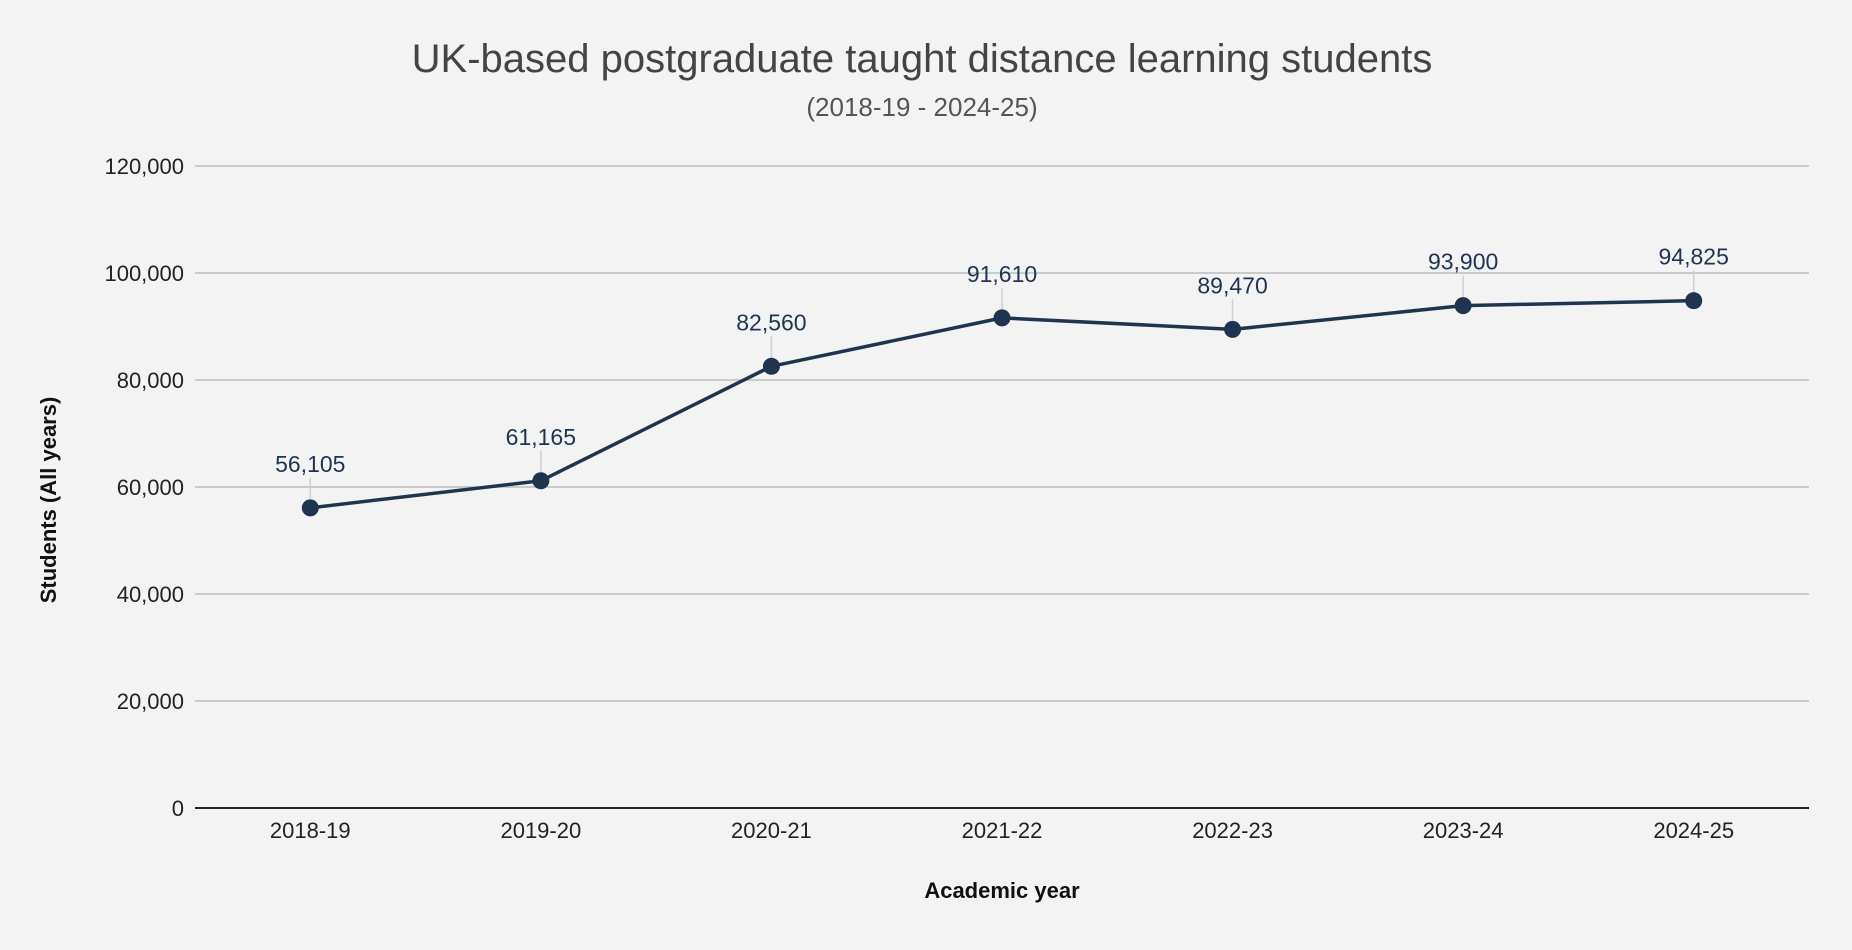  Describe the element at coordinates (1232, 830) in the screenshot. I see `x-tick-label: 2022-23` at that location.